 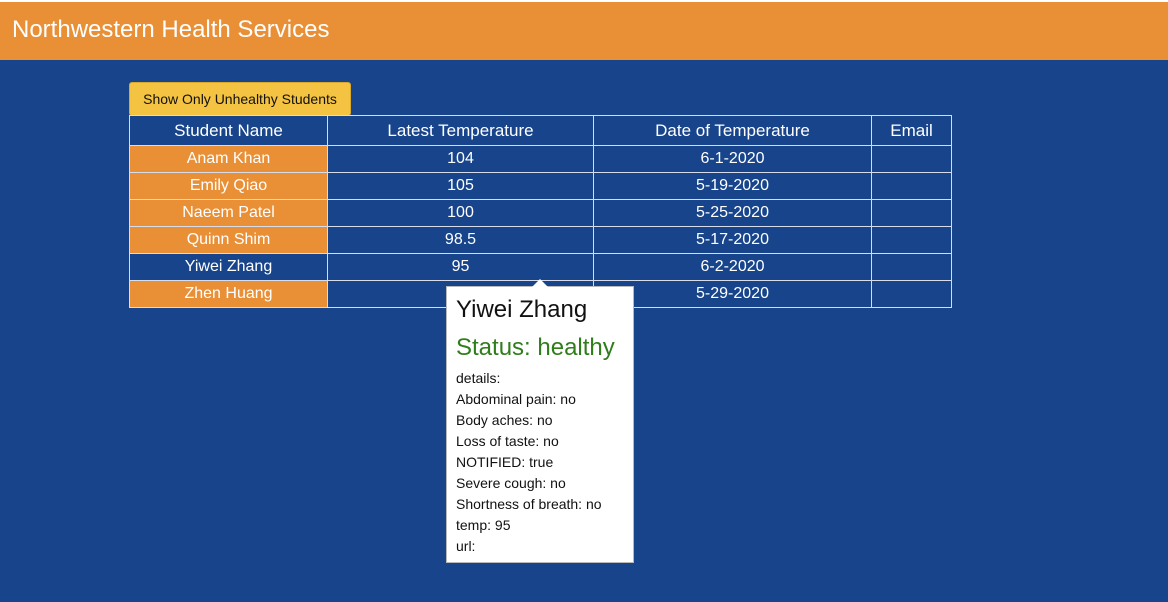 I want to click on table-row: Yiwei Zhang 95 6-2-2020, so click(x=540, y=267).